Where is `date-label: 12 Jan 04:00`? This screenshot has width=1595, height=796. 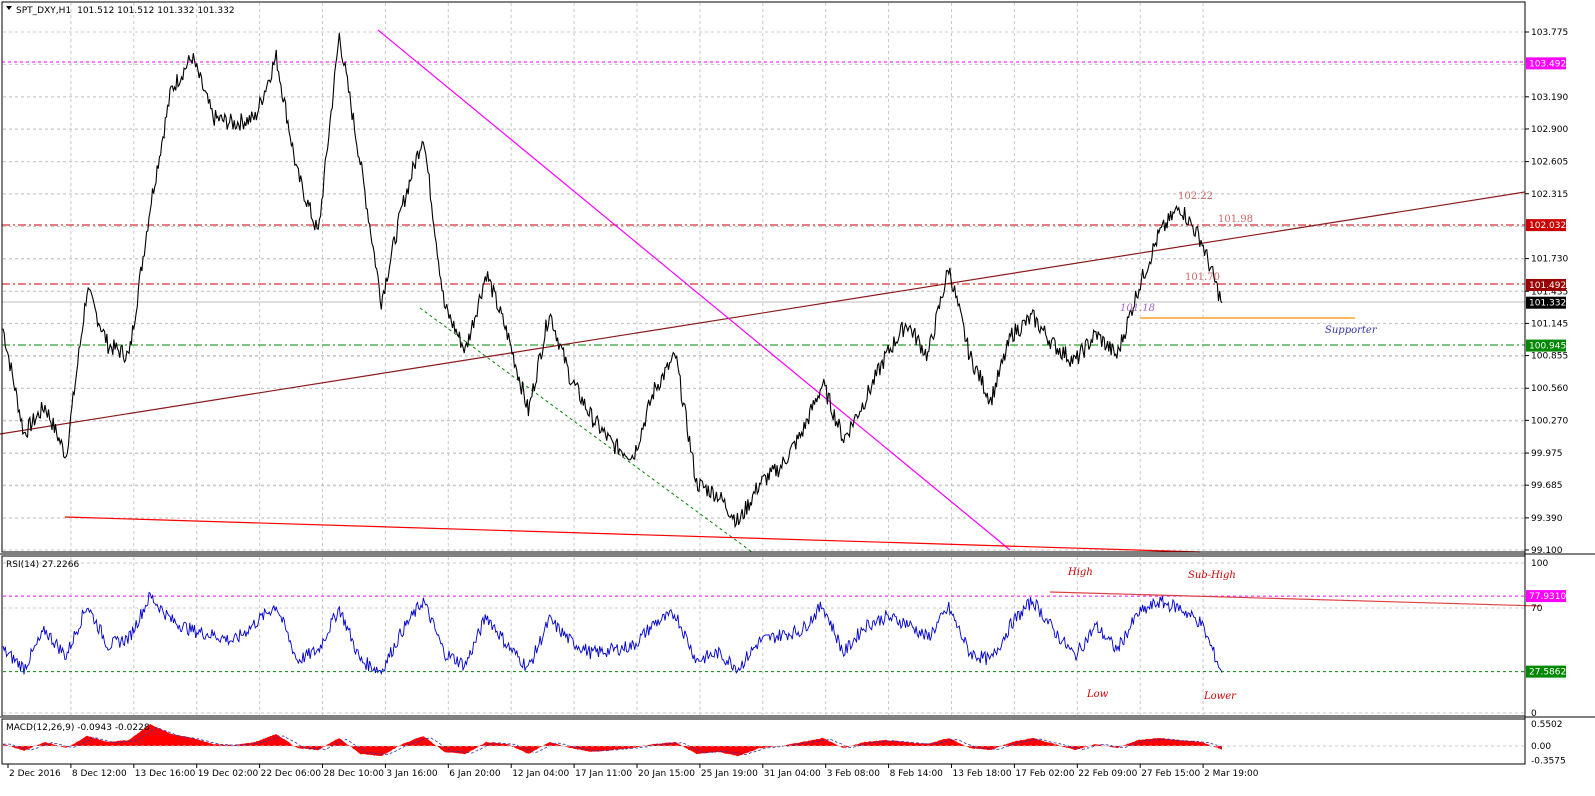
date-label: 12 Jan 04:00 is located at coordinates (540, 774).